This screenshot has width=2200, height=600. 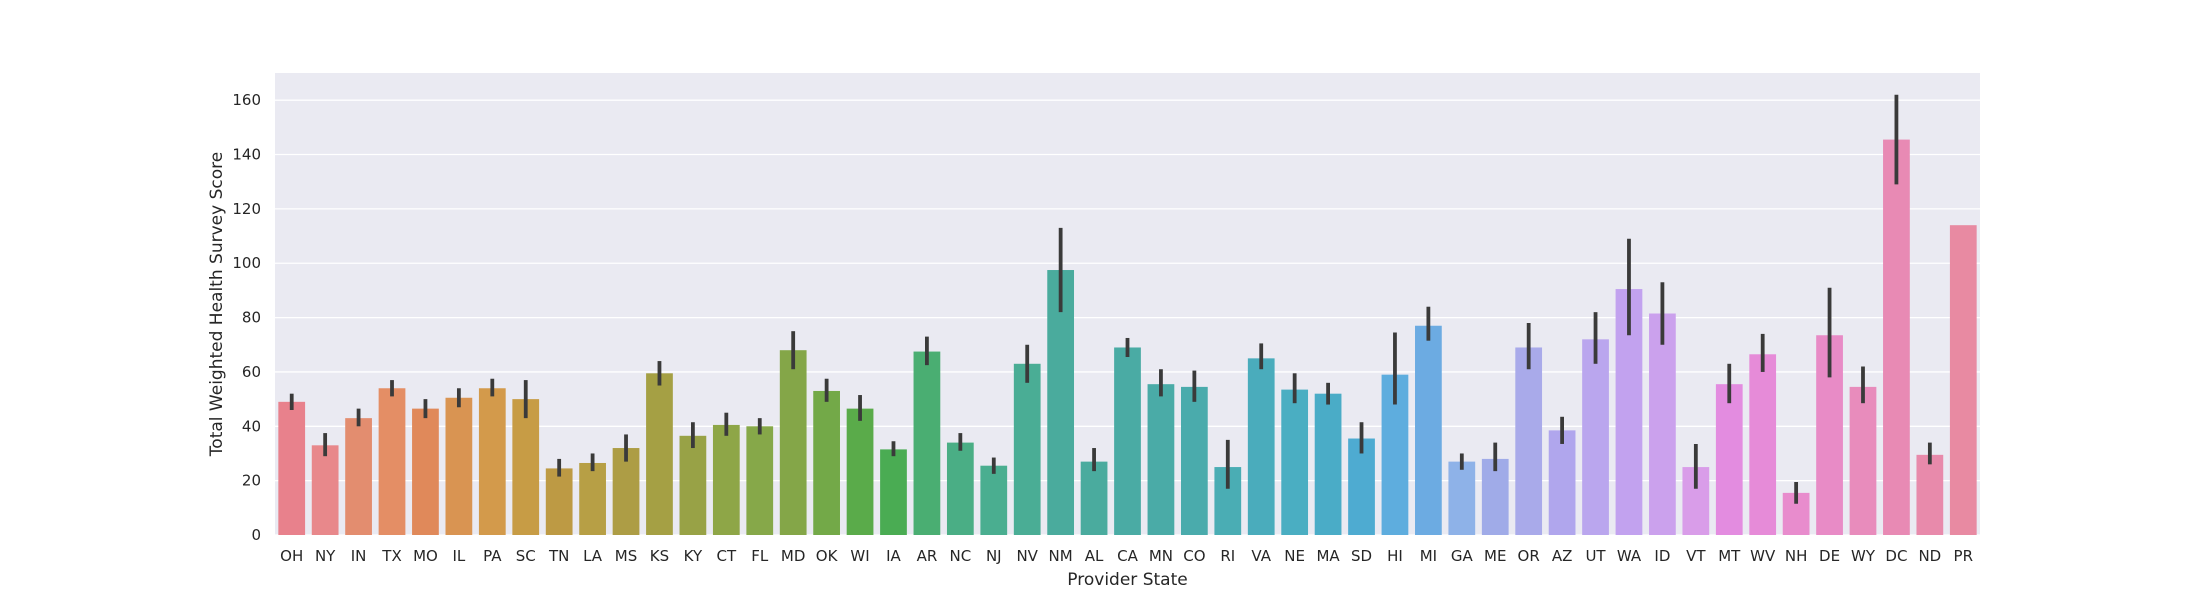 I want to click on bar-IN, so click(x=358, y=476).